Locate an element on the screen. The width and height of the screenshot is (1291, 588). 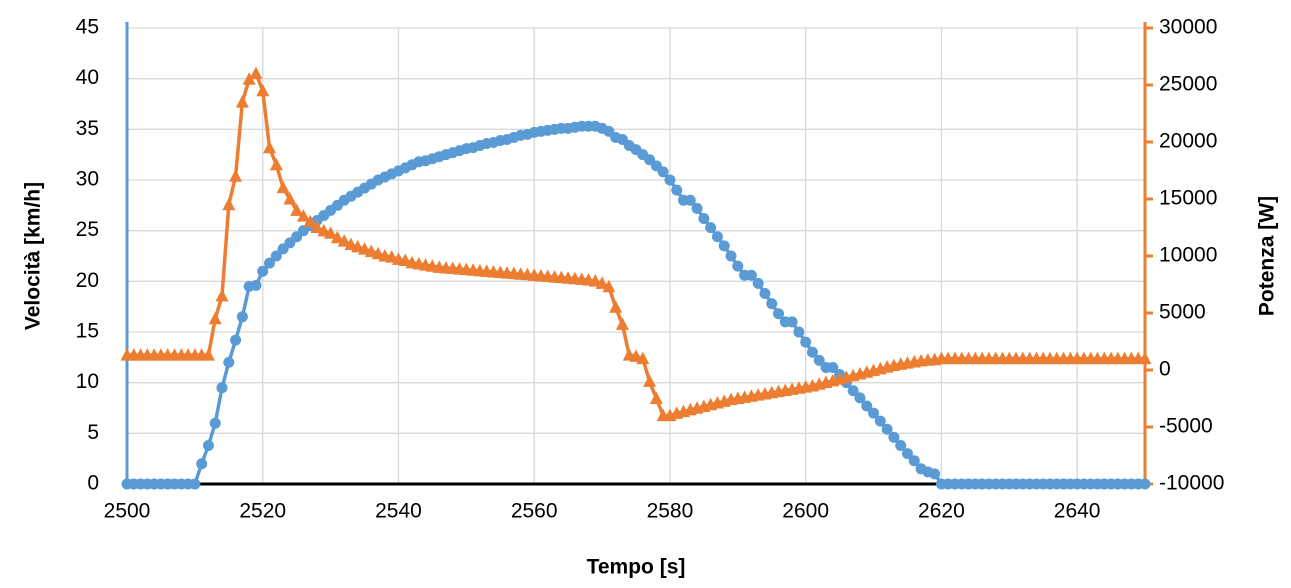
x-tick-label: 2520 is located at coordinates (262, 511).